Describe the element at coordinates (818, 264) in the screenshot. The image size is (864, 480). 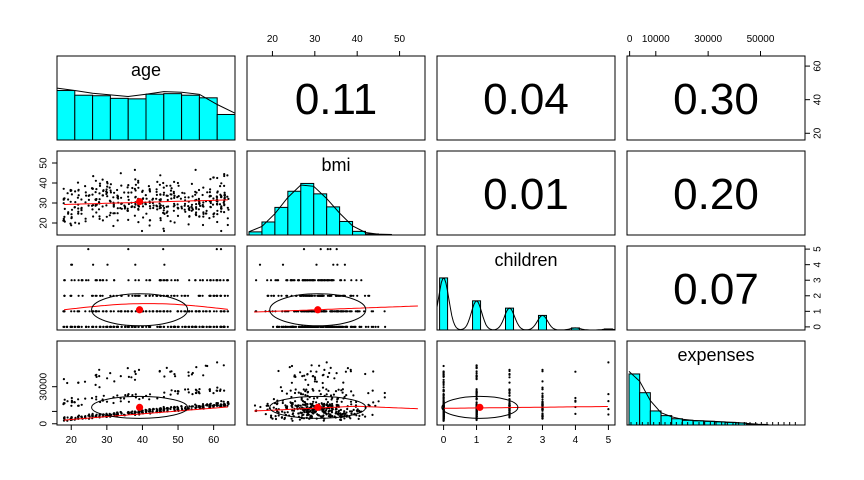
I see `right-axis-tick-label: 4` at that location.